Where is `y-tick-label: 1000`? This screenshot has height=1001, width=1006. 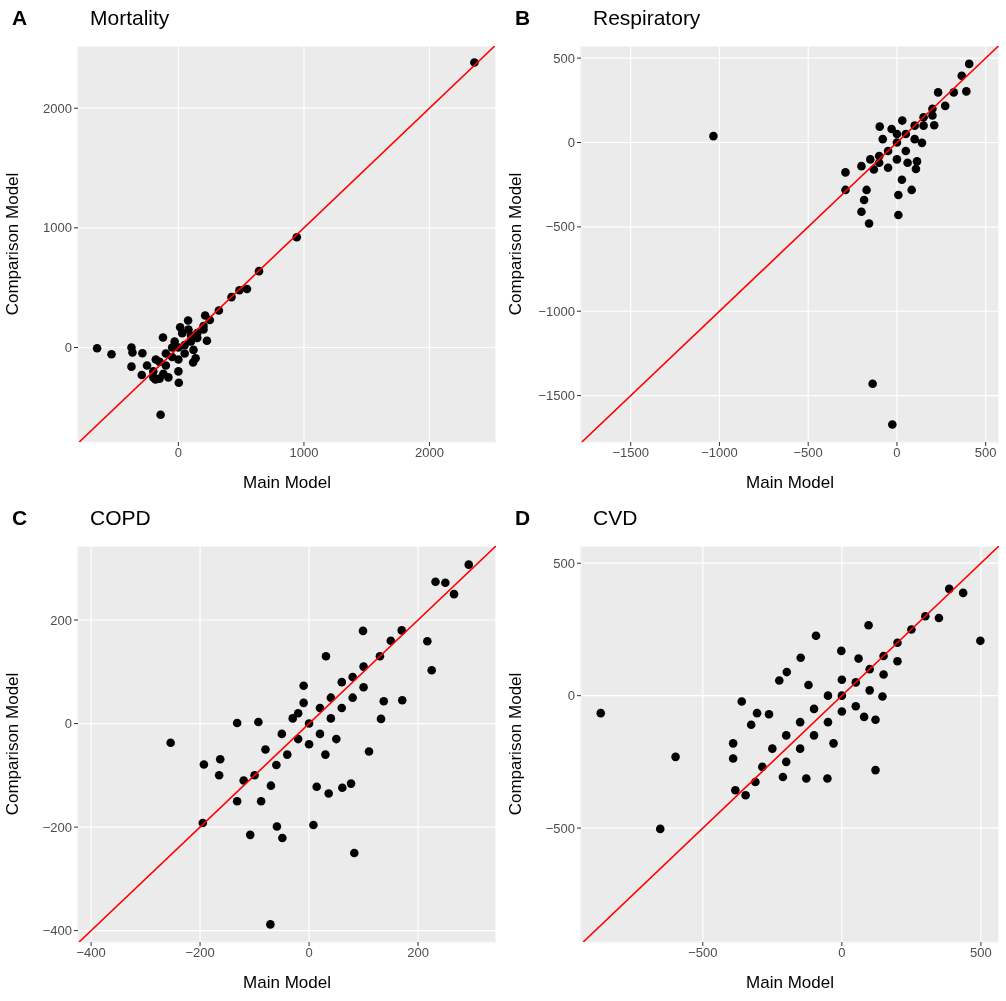
y-tick-label: 1000 is located at coordinates (57, 228).